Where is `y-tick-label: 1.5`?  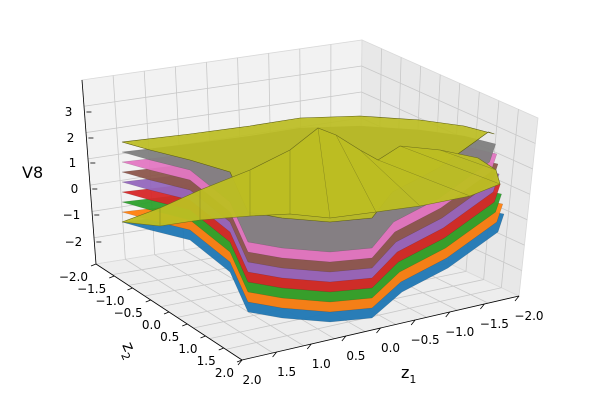 y-tick-label: 1.5 is located at coordinates (206, 361).